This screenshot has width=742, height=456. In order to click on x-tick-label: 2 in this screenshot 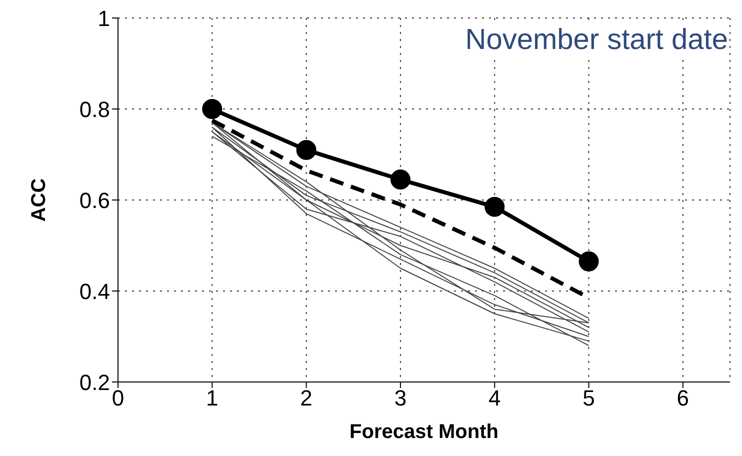, I will do `click(306, 398)`.